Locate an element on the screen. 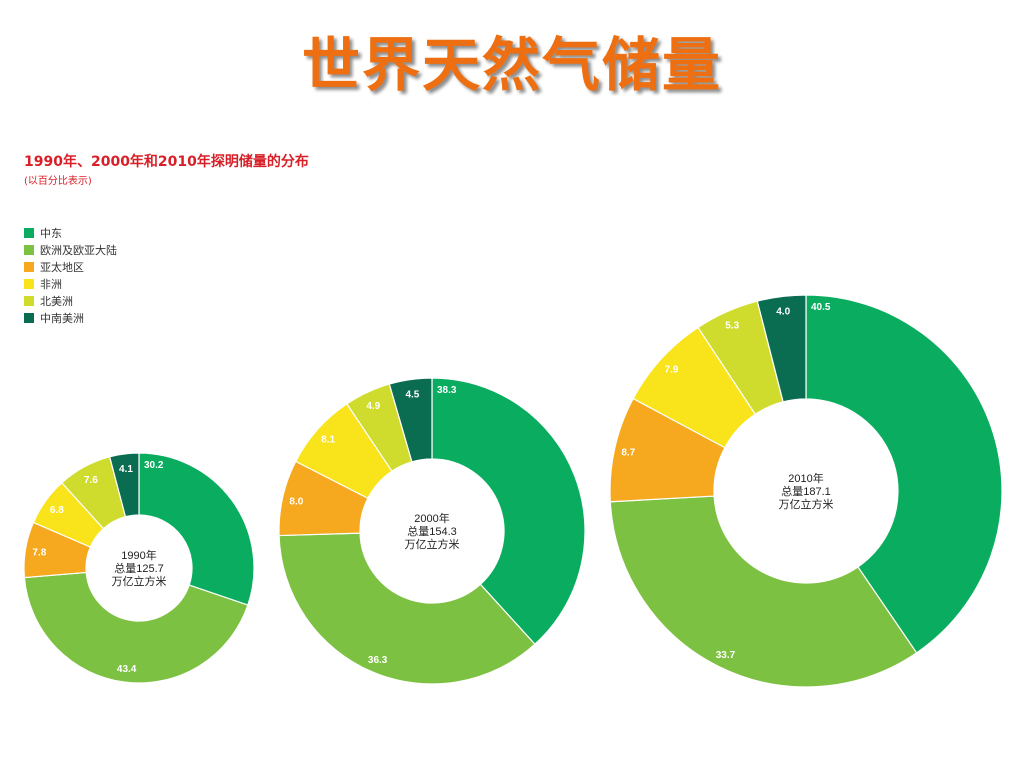 The width and height of the screenshot is (1024, 768). data-label-south-central-america: 4.1 is located at coordinates (126, 469).